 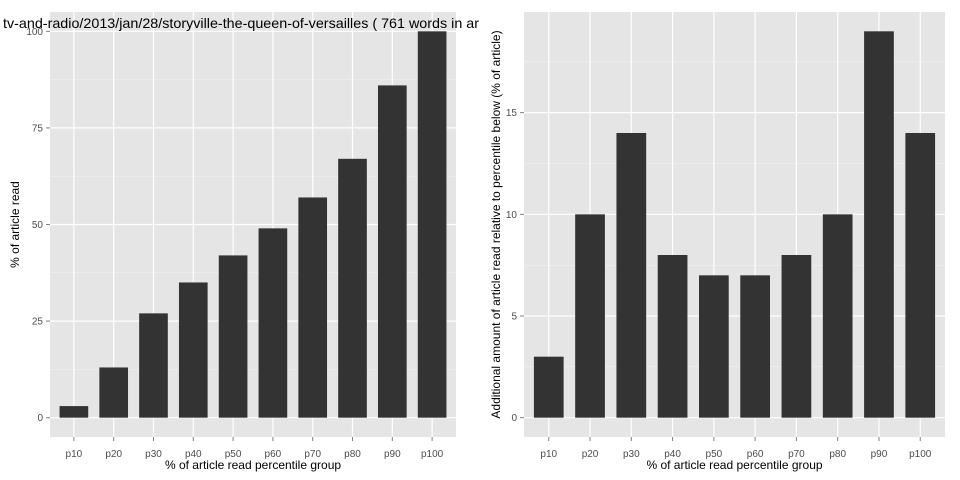 I want to click on right-x-ticks: p10 p20 p30 p40 p50 p60 p70 p80 p90 p100, so click(x=736, y=448).